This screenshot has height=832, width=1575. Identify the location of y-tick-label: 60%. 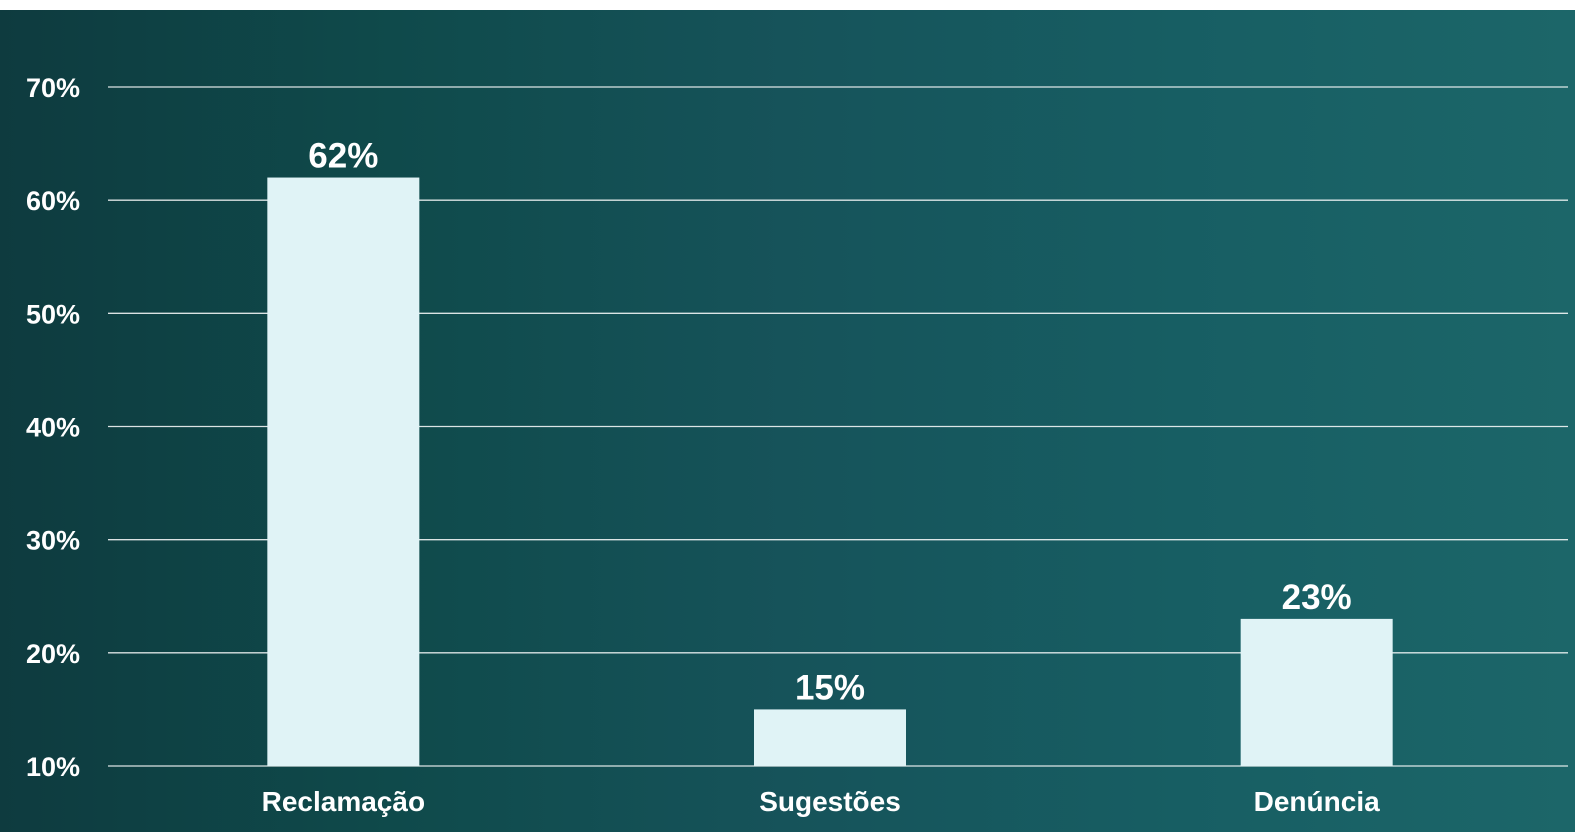
(53, 201).